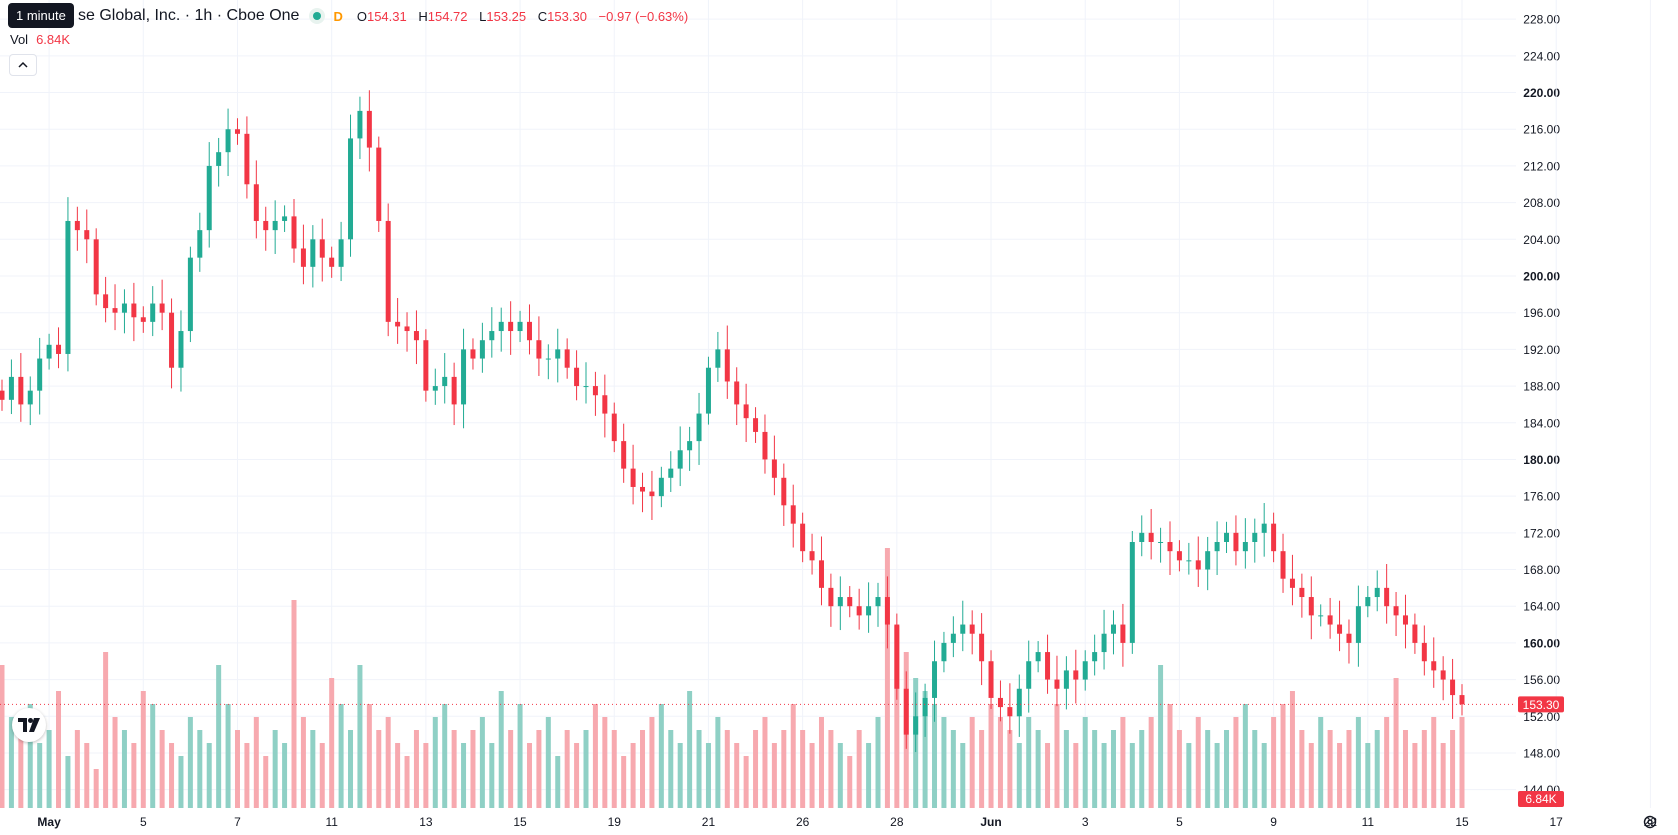 The width and height of the screenshot is (1678, 835). Describe the element at coordinates (709, 822) in the screenshot. I see `x-tick-label: 21` at that location.